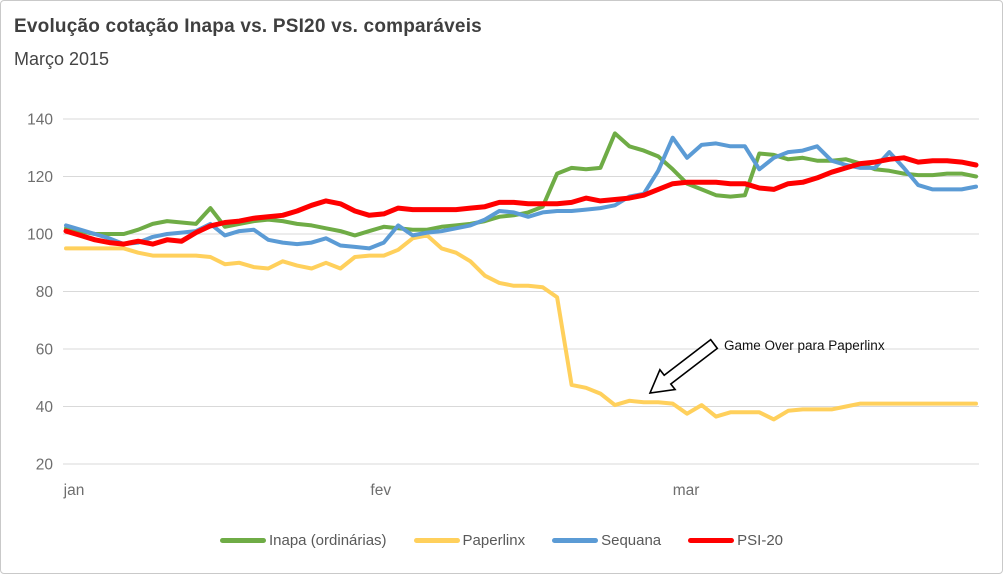 Image resolution: width=1003 pixels, height=575 pixels. What do you see at coordinates (40, 177) in the screenshot?
I see `y-axis-tick-label: 120` at bounding box center [40, 177].